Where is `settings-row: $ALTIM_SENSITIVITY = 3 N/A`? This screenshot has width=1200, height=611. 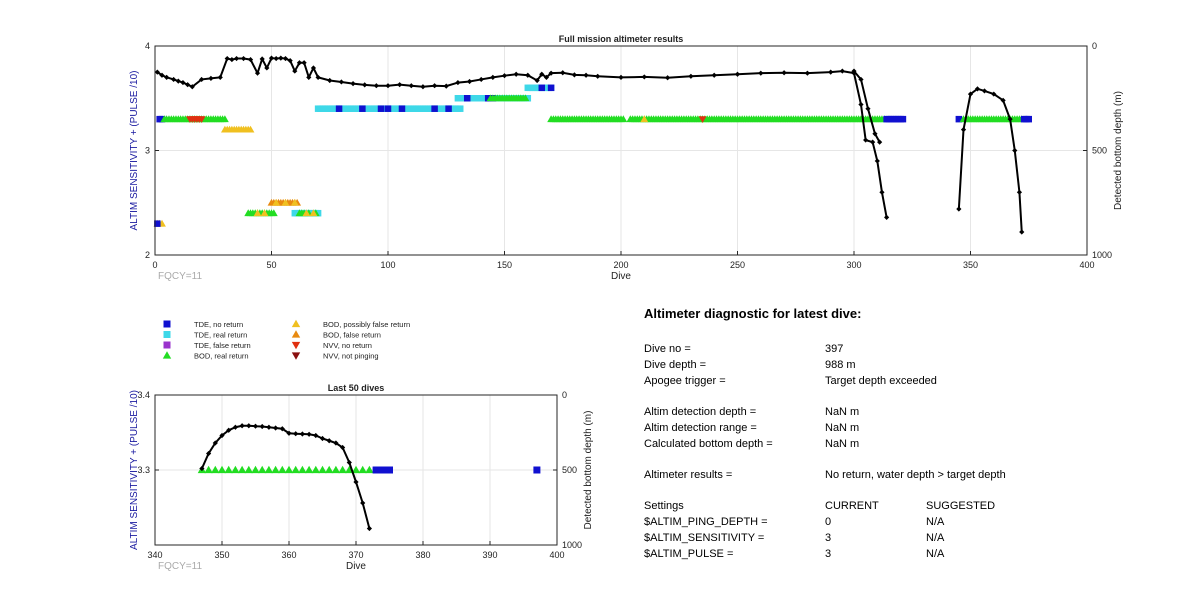 settings-row: $ALTIM_SENSITIVITY = 3 N/A is located at coordinates (904, 538).